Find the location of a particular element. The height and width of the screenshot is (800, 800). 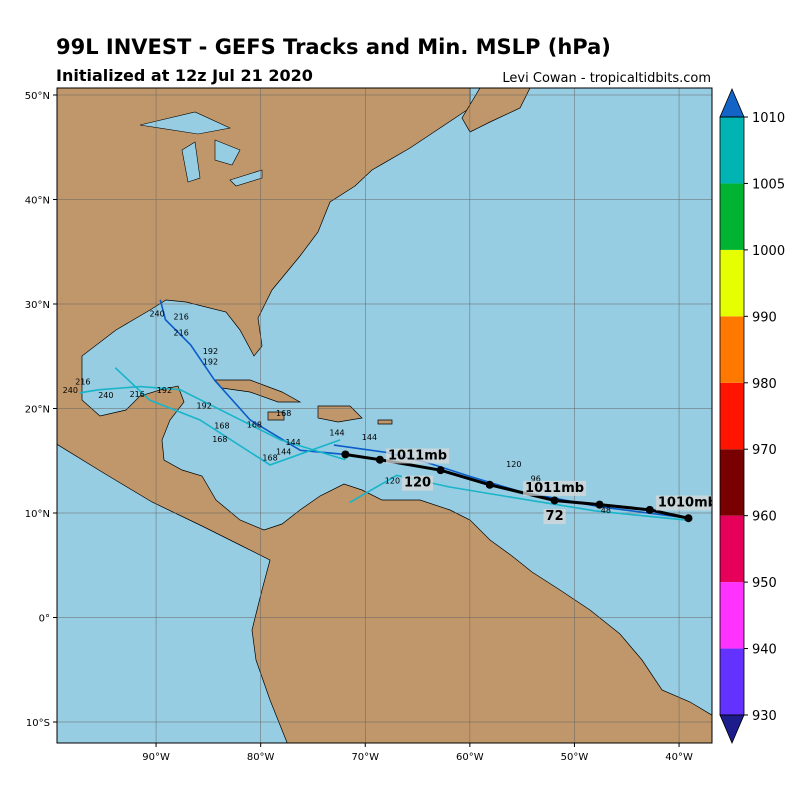

colorbar-label: 950 is located at coordinates (764, 583).